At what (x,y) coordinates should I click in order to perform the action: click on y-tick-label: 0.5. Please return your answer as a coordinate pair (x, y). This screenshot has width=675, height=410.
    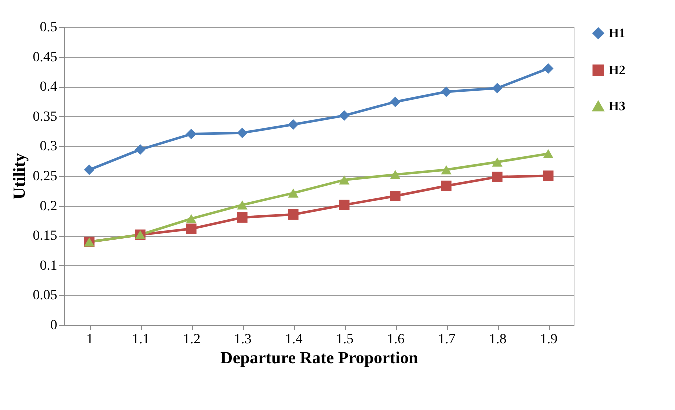
    Looking at the image, I should click on (49, 28).